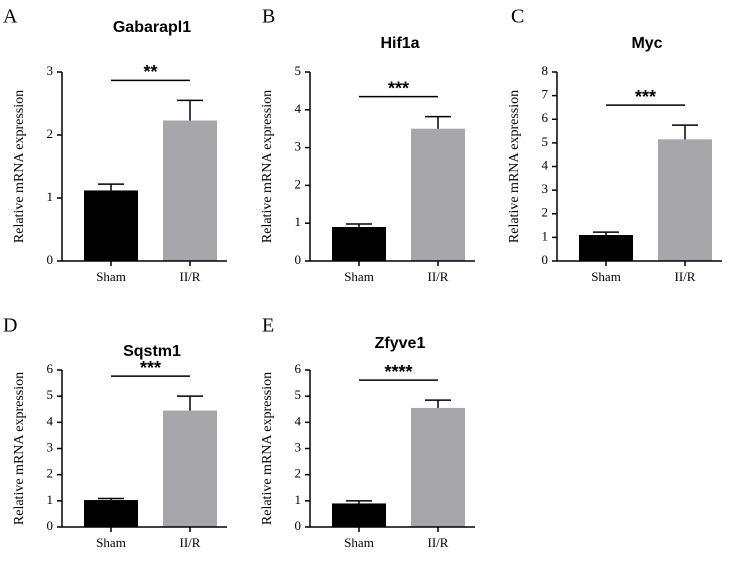  What do you see at coordinates (268, 326) in the screenshot?
I see `panel-letter: E` at bounding box center [268, 326].